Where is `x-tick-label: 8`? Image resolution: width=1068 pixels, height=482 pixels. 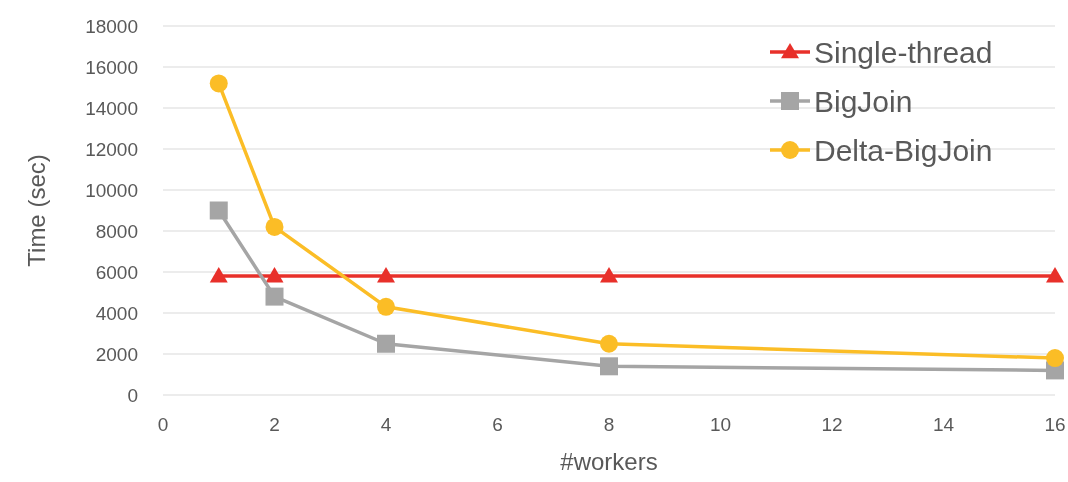 x-tick-label: 8 is located at coordinates (609, 424).